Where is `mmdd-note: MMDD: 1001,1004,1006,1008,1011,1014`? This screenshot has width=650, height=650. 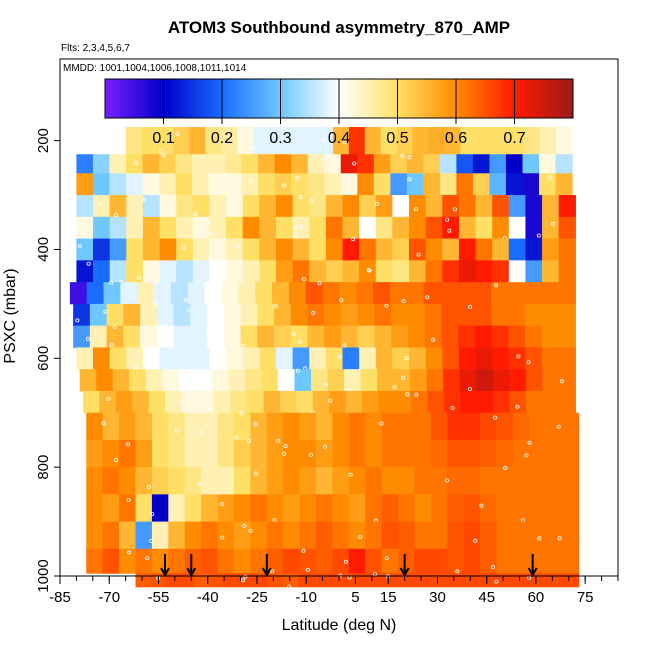
mmdd-note: MMDD: 1001,1004,1006,1008,1011,1014 is located at coordinates (155, 68).